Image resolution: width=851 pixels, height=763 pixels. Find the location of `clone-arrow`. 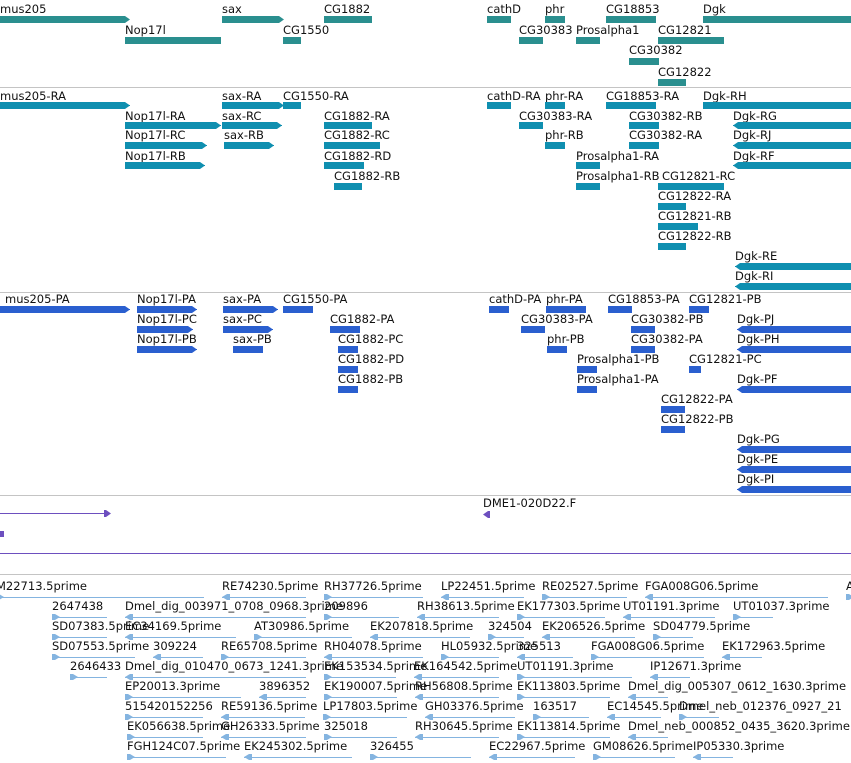

clone-arrow is located at coordinates (107, 513).